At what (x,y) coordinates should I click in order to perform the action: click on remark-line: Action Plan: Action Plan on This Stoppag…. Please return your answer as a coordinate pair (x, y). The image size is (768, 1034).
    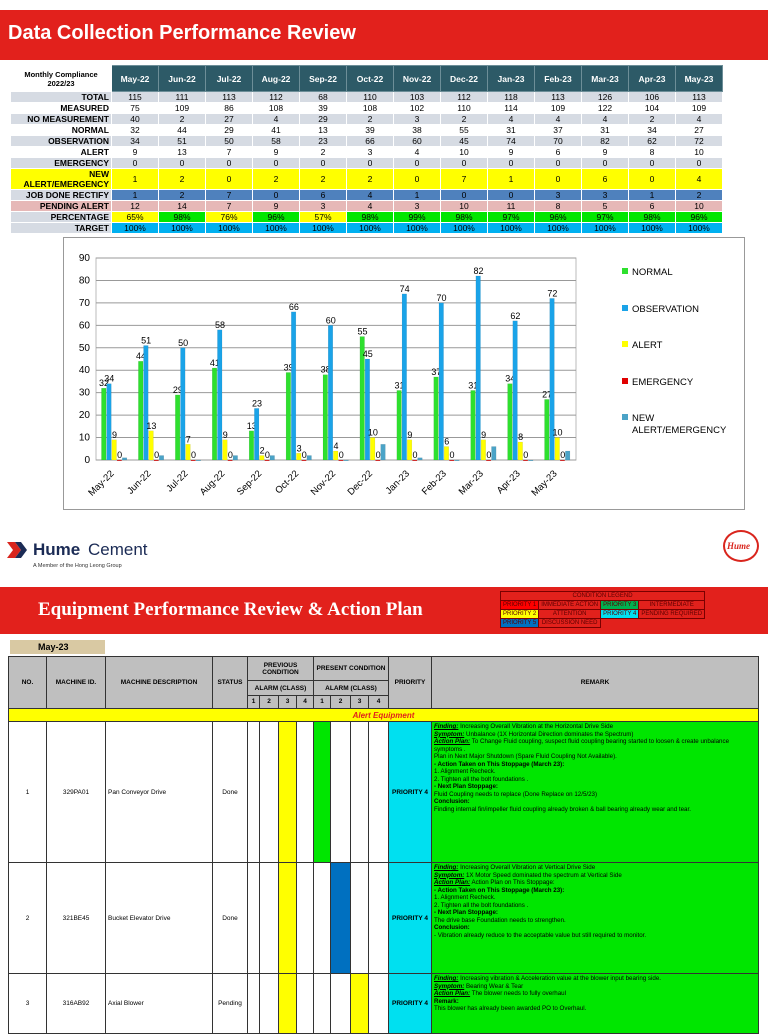
    Looking at the image, I should click on (595, 883).